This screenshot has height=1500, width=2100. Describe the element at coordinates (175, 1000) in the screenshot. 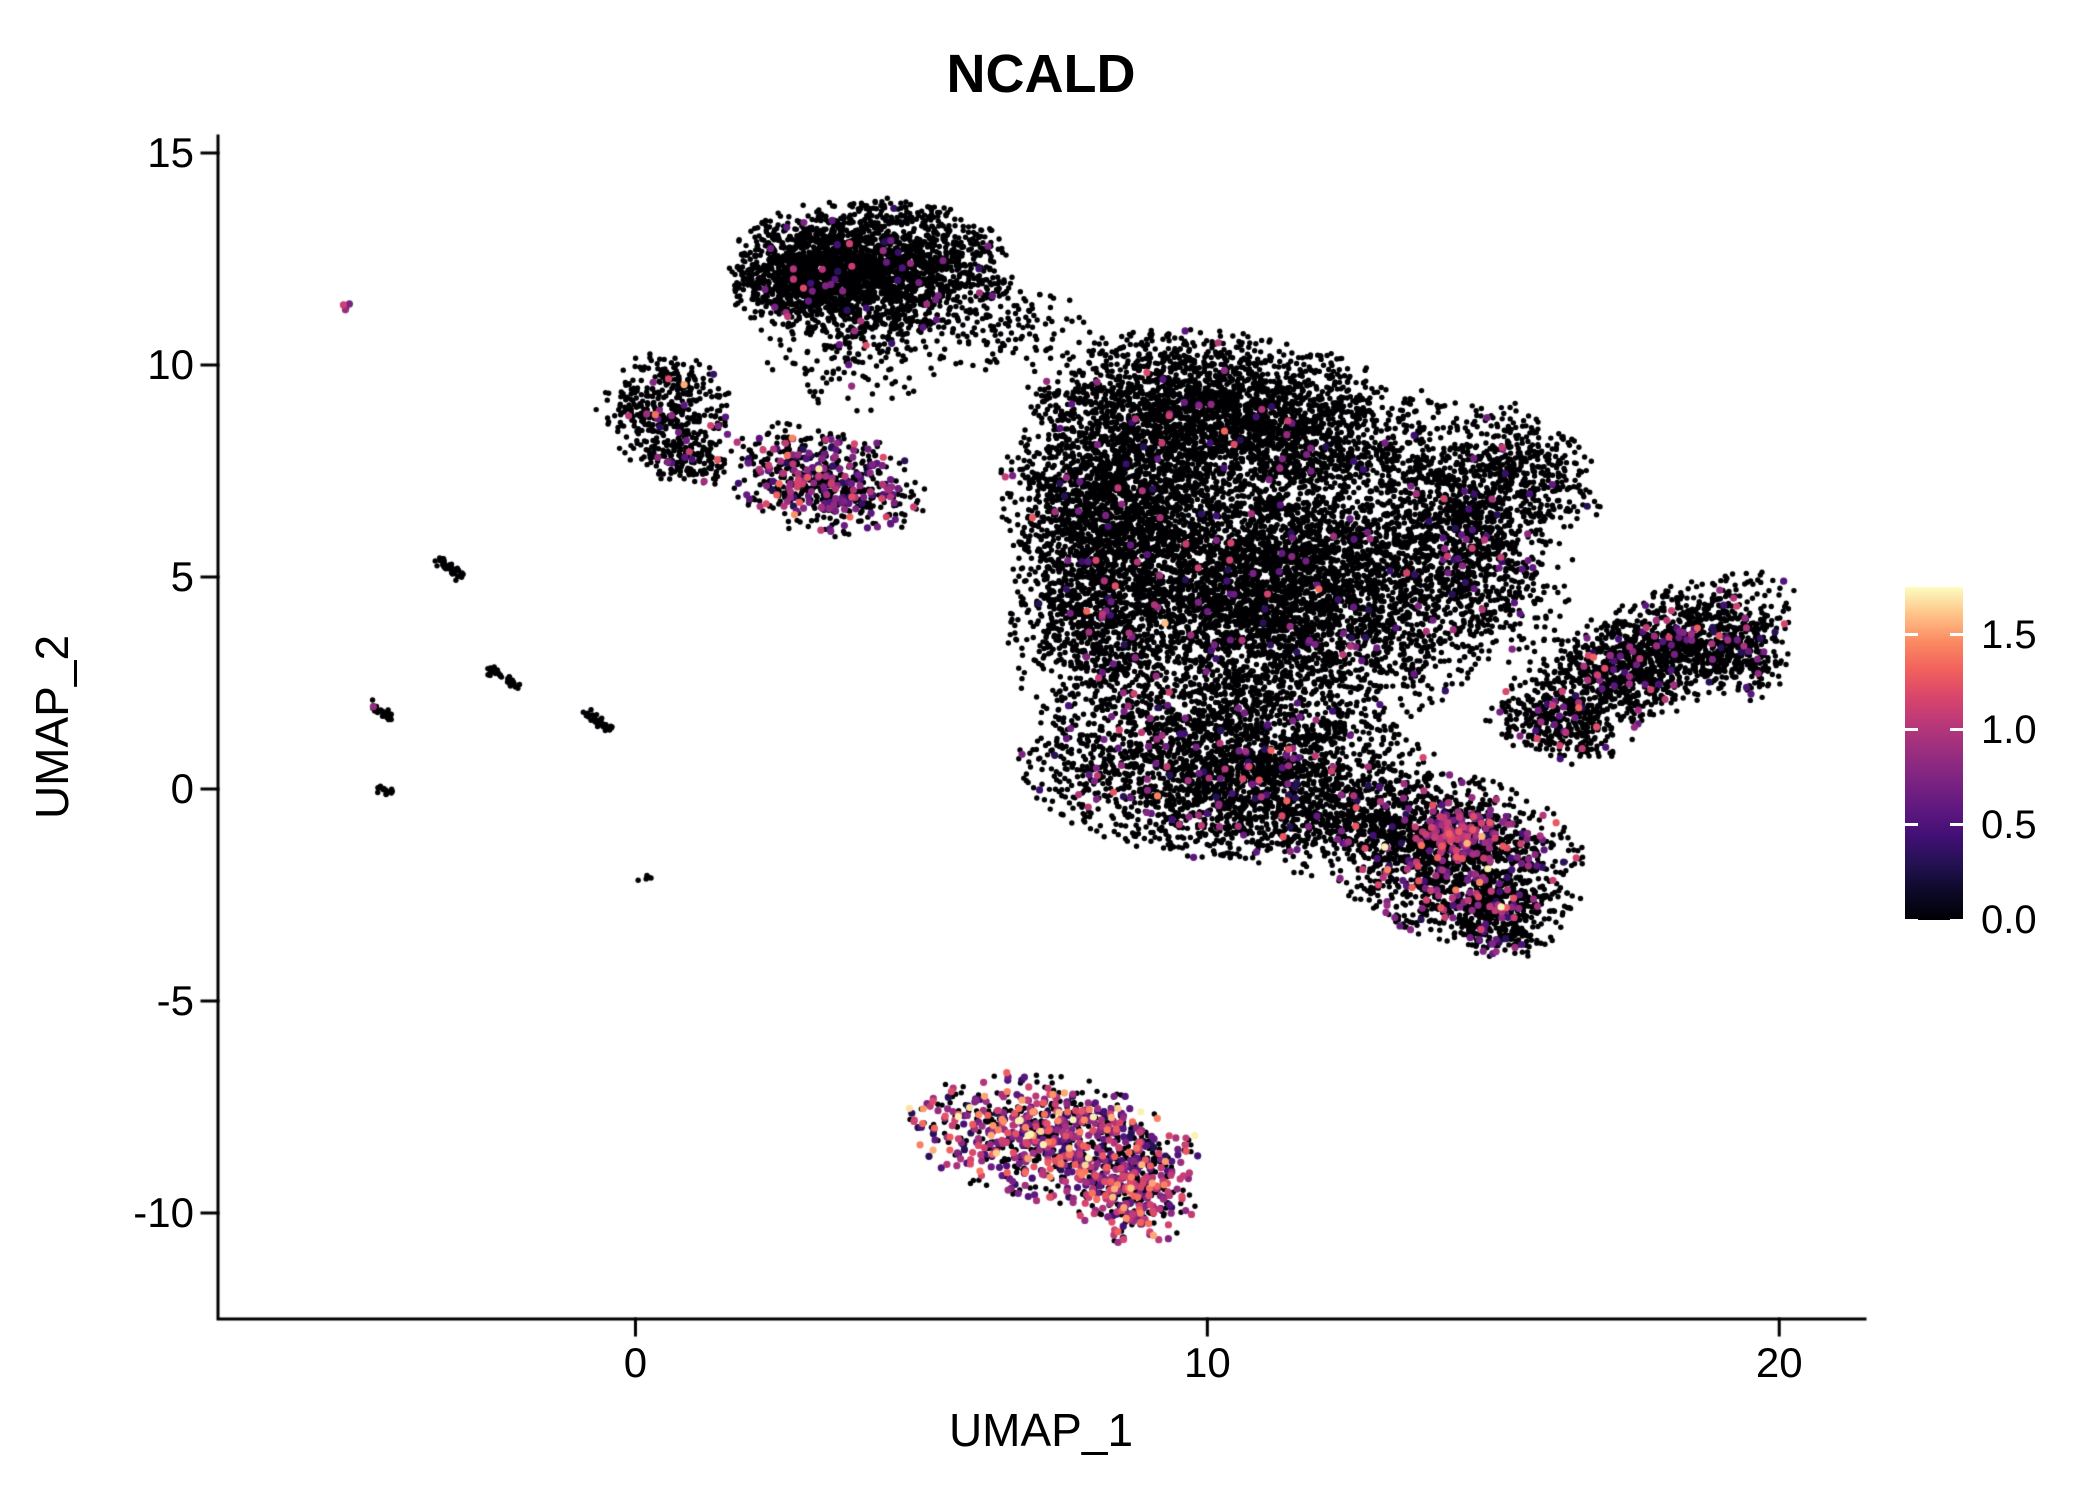

I see `y-tick-label: -5` at that location.